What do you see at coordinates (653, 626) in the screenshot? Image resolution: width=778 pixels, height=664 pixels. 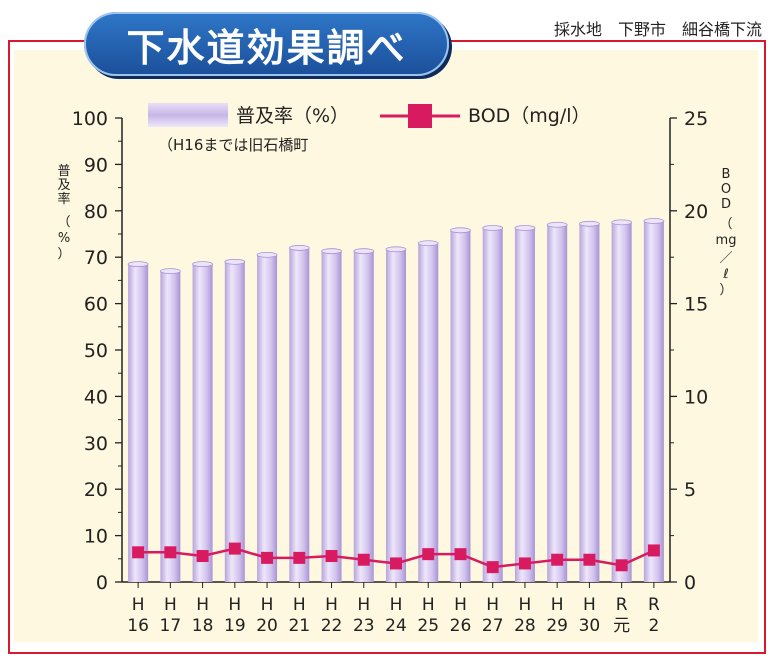 I see `x-tick-label-year: 2` at bounding box center [653, 626].